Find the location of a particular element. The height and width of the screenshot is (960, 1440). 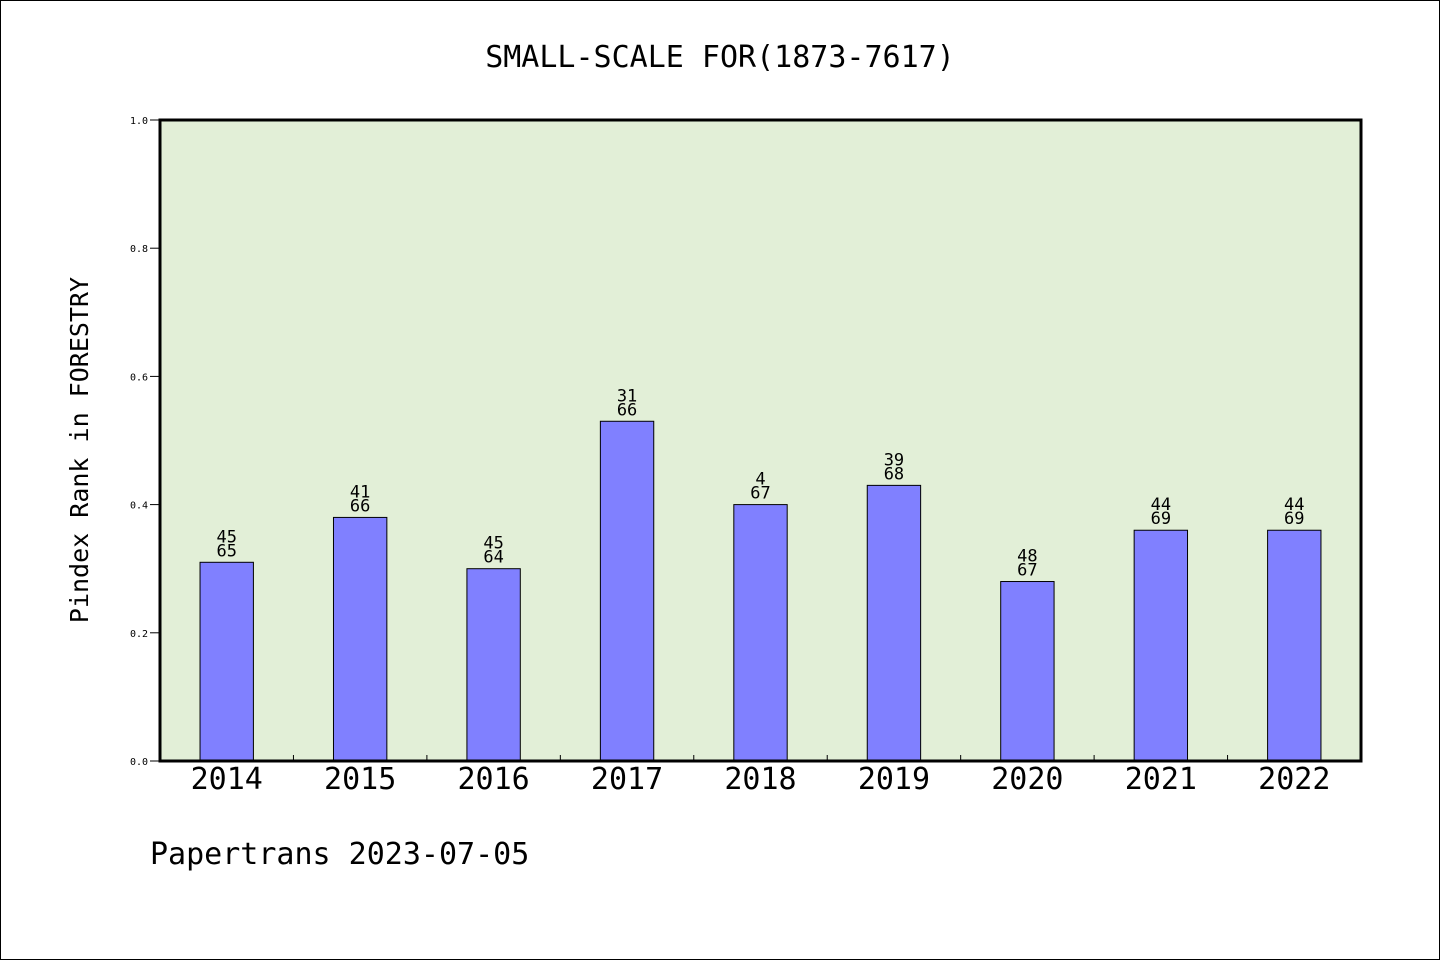

bar-label-total-2020: 67 is located at coordinates (1027, 571).